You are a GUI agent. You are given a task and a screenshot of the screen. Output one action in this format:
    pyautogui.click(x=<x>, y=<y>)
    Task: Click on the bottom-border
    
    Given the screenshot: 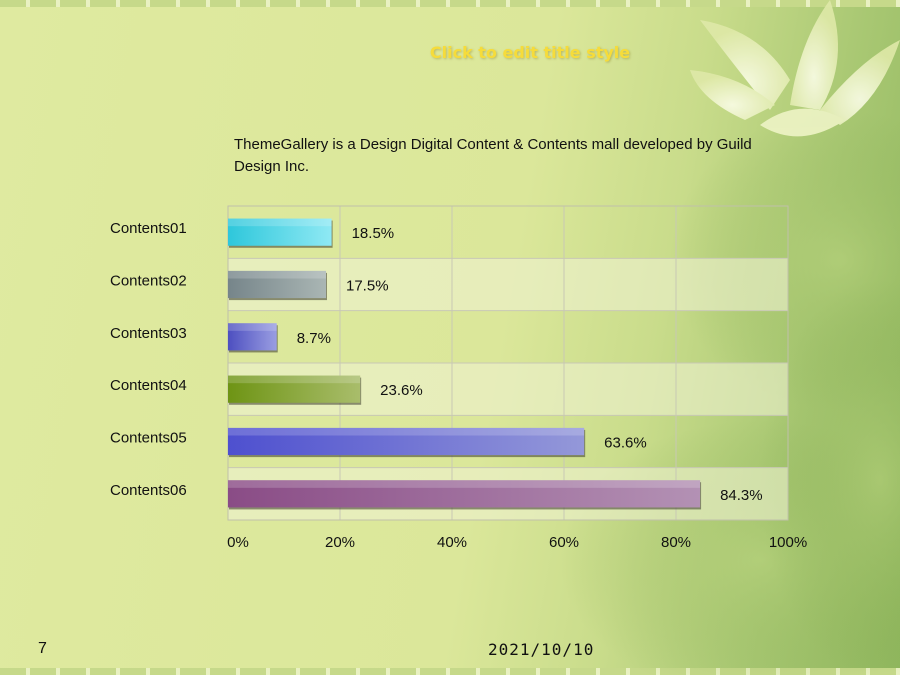 What is the action you would take?
    pyautogui.click(x=450, y=671)
    